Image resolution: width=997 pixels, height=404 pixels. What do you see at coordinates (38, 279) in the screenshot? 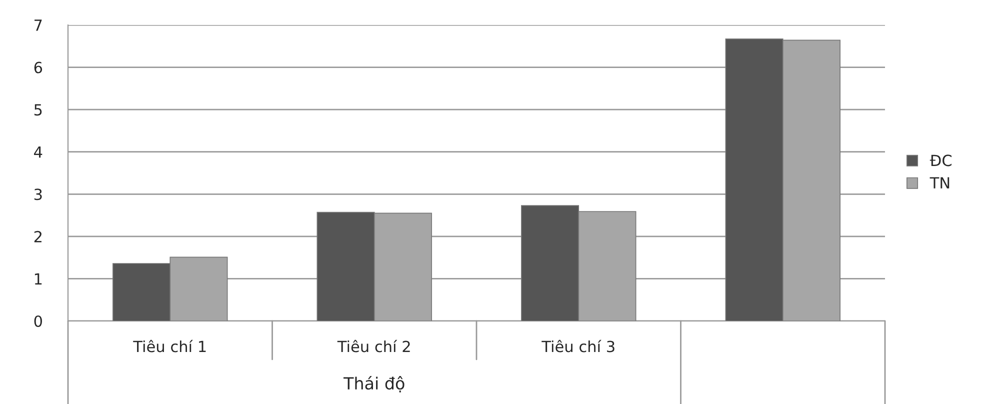
I see `y-tick-label: 1` at bounding box center [38, 279].